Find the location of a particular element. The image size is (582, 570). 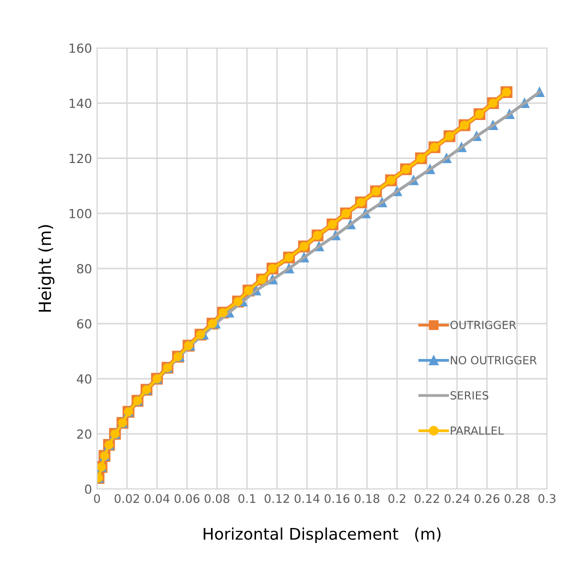

x-tick-label: 0.3 is located at coordinates (547, 498).